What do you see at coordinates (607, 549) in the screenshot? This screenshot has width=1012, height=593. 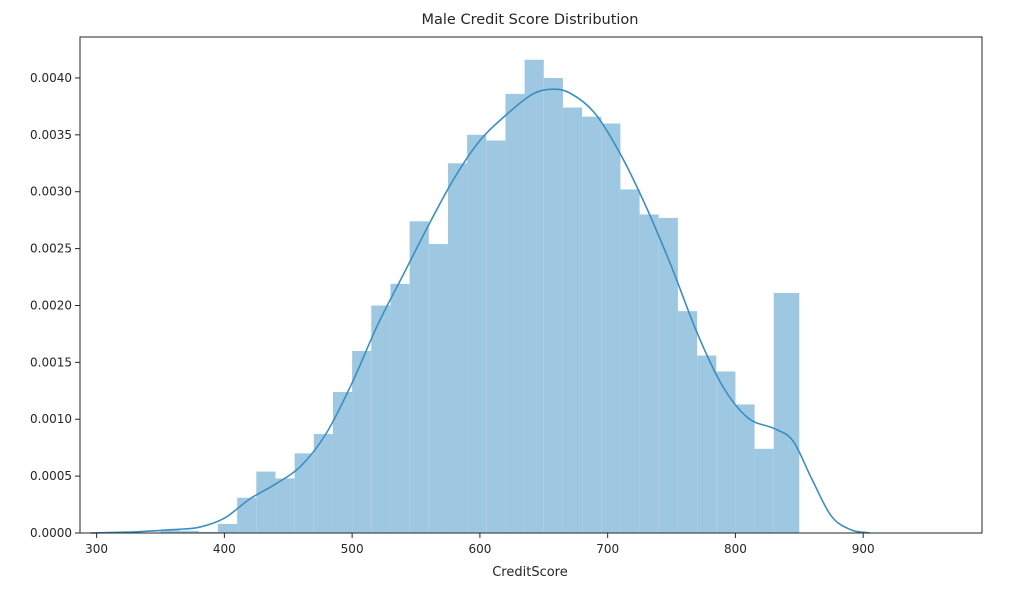 I see `x-tick-label: 700` at bounding box center [607, 549].